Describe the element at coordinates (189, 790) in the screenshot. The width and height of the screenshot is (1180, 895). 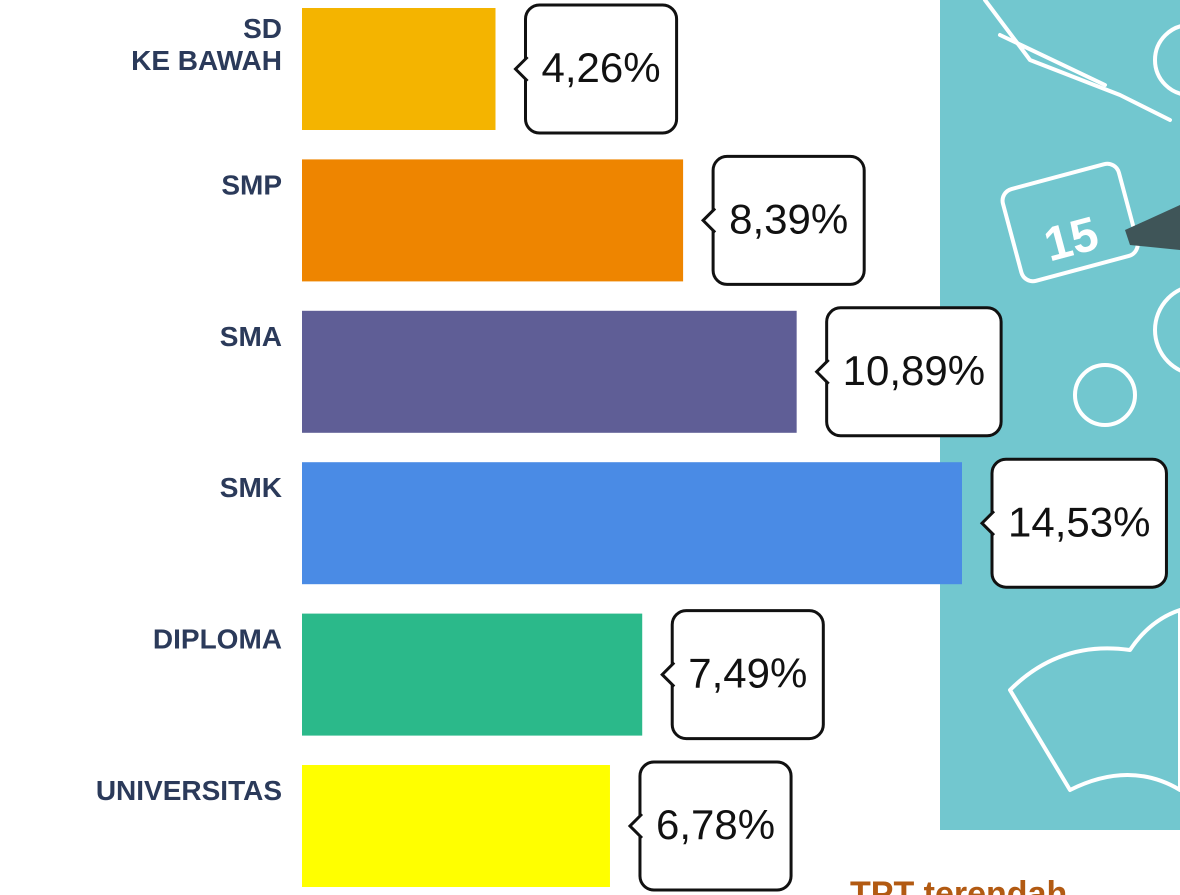
I see `category-label: UNIVERSITAS` at that location.